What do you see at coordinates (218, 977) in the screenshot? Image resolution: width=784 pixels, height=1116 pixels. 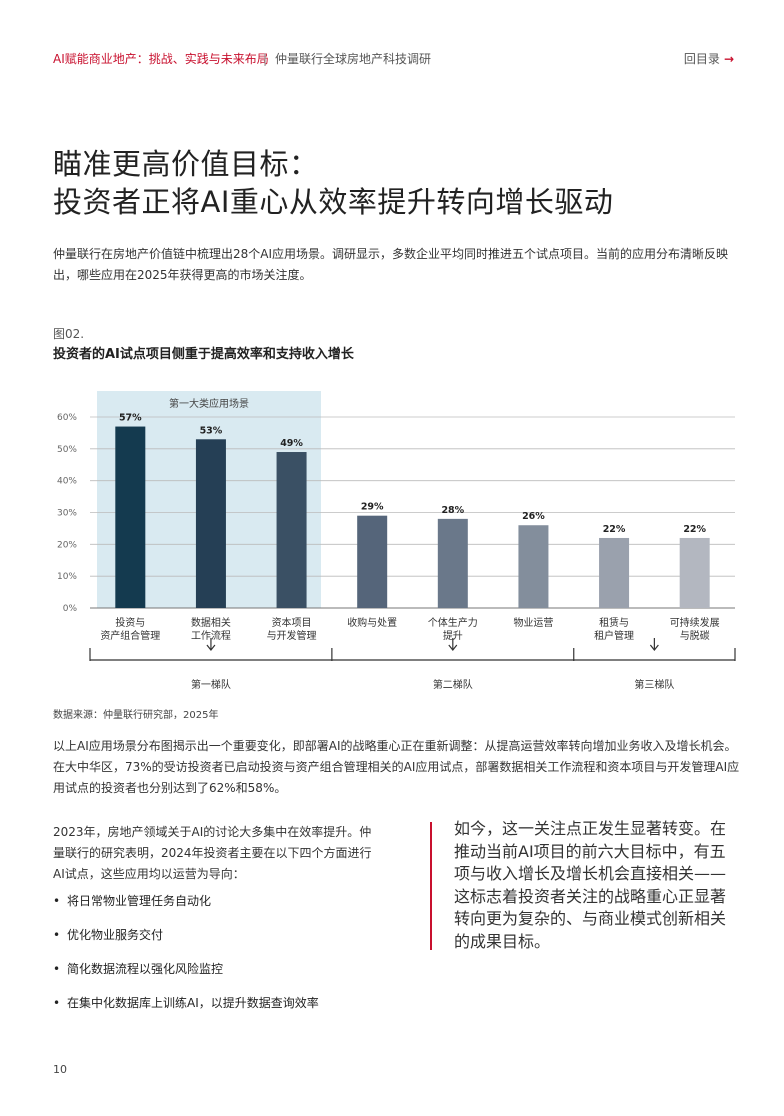 I see `list-item: 简化数据流程以强化风险监控` at bounding box center [218, 977].